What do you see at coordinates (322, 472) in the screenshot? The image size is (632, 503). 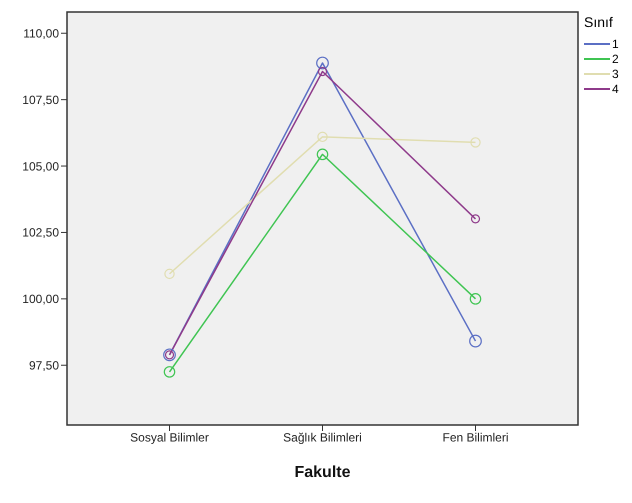 I see `x-axis-title: Fakulte` at bounding box center [322, 472].